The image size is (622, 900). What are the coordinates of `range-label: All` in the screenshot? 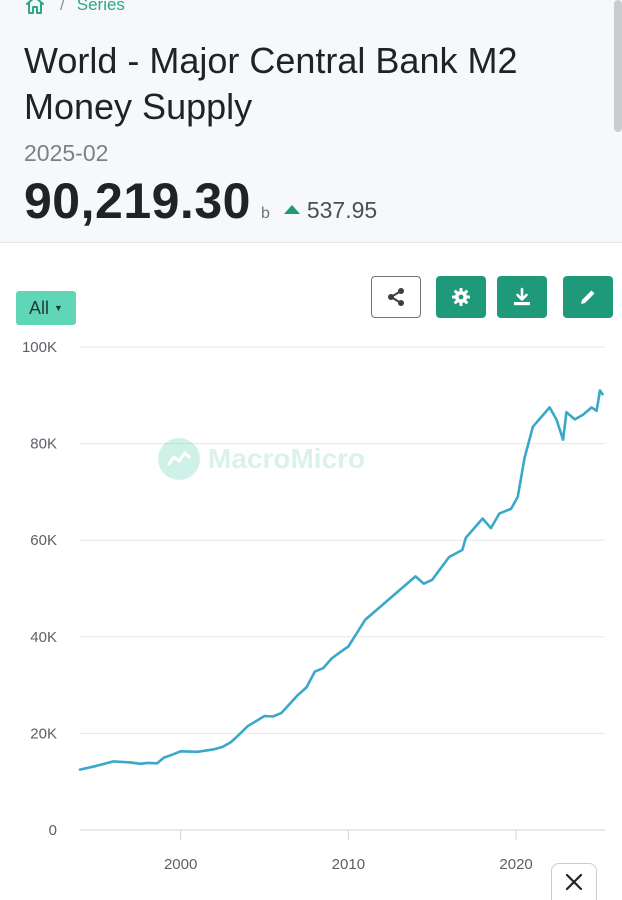 It's located at (39, 307).